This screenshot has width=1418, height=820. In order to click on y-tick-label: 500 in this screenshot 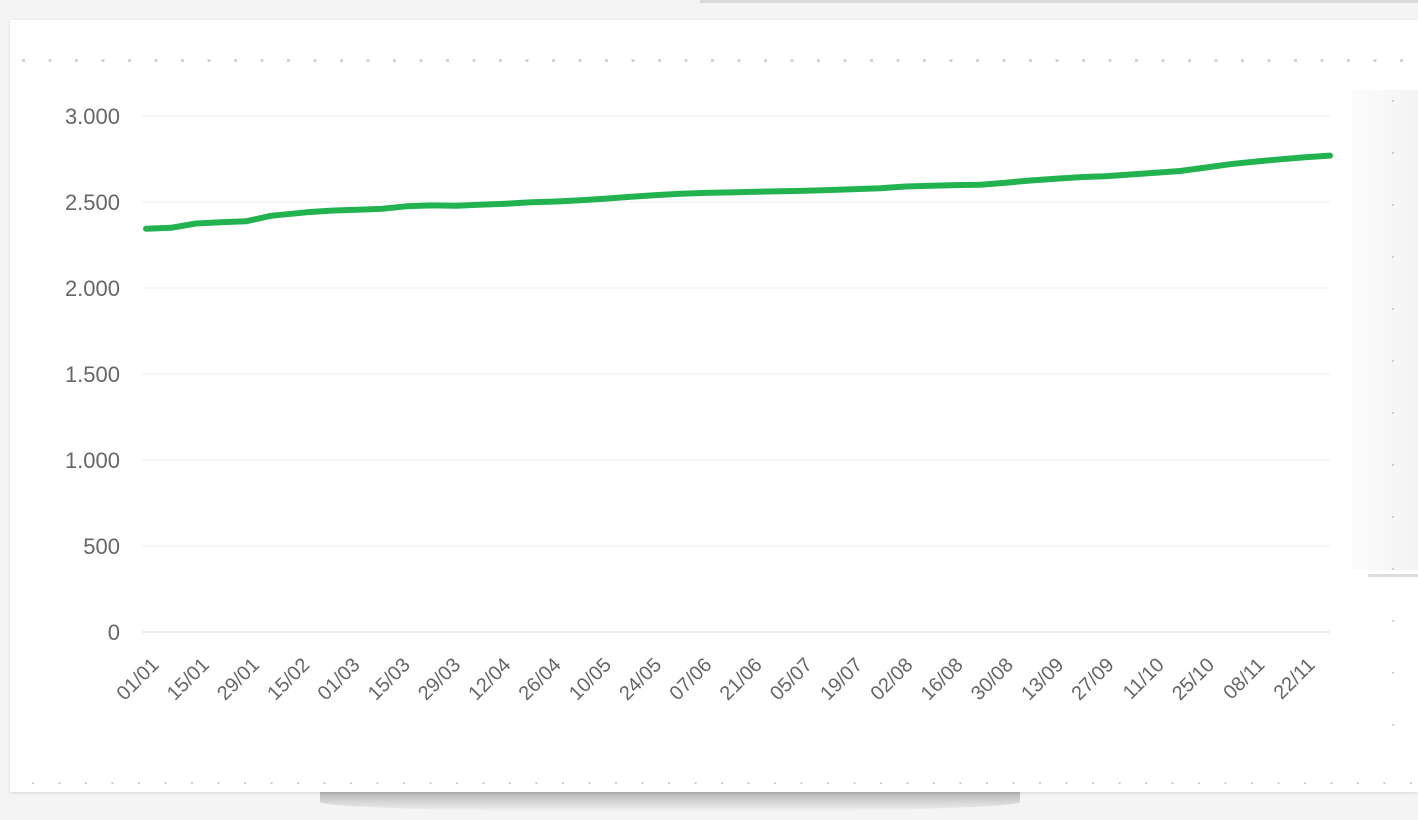, I will do `click(101, 546)`.